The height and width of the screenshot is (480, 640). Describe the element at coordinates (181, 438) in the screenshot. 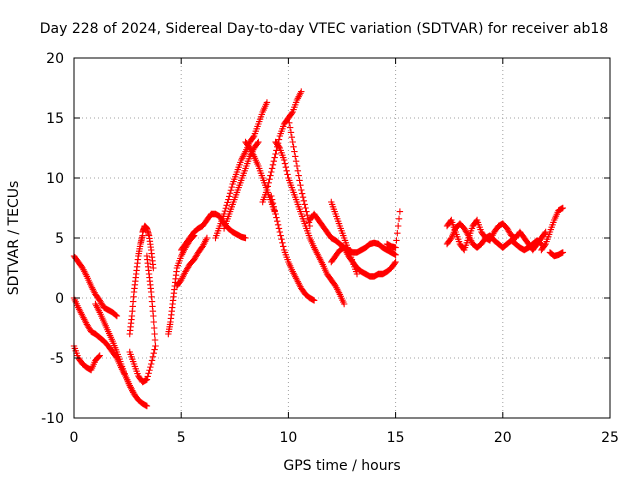

I see `x-tick-label: 5` at that location.